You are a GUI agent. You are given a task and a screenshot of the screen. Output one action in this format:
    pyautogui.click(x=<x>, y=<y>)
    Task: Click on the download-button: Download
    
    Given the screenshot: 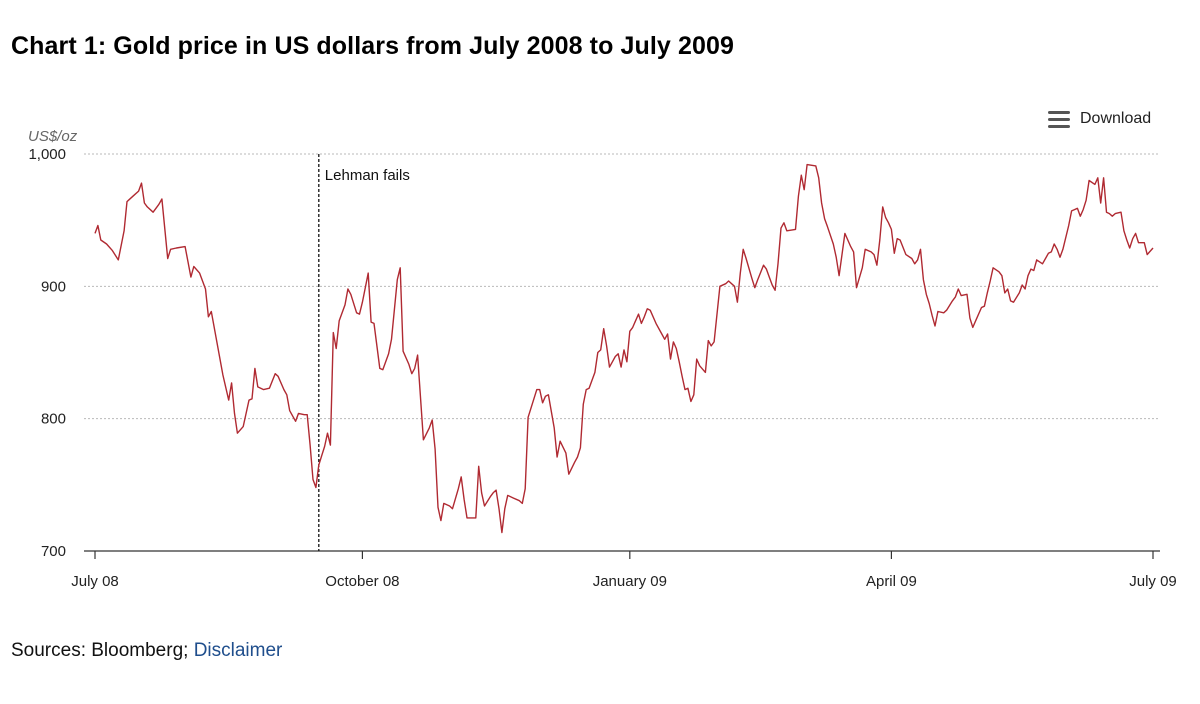 What is the action you would take?
    pyautogui.click(x=1099, y=119)
    